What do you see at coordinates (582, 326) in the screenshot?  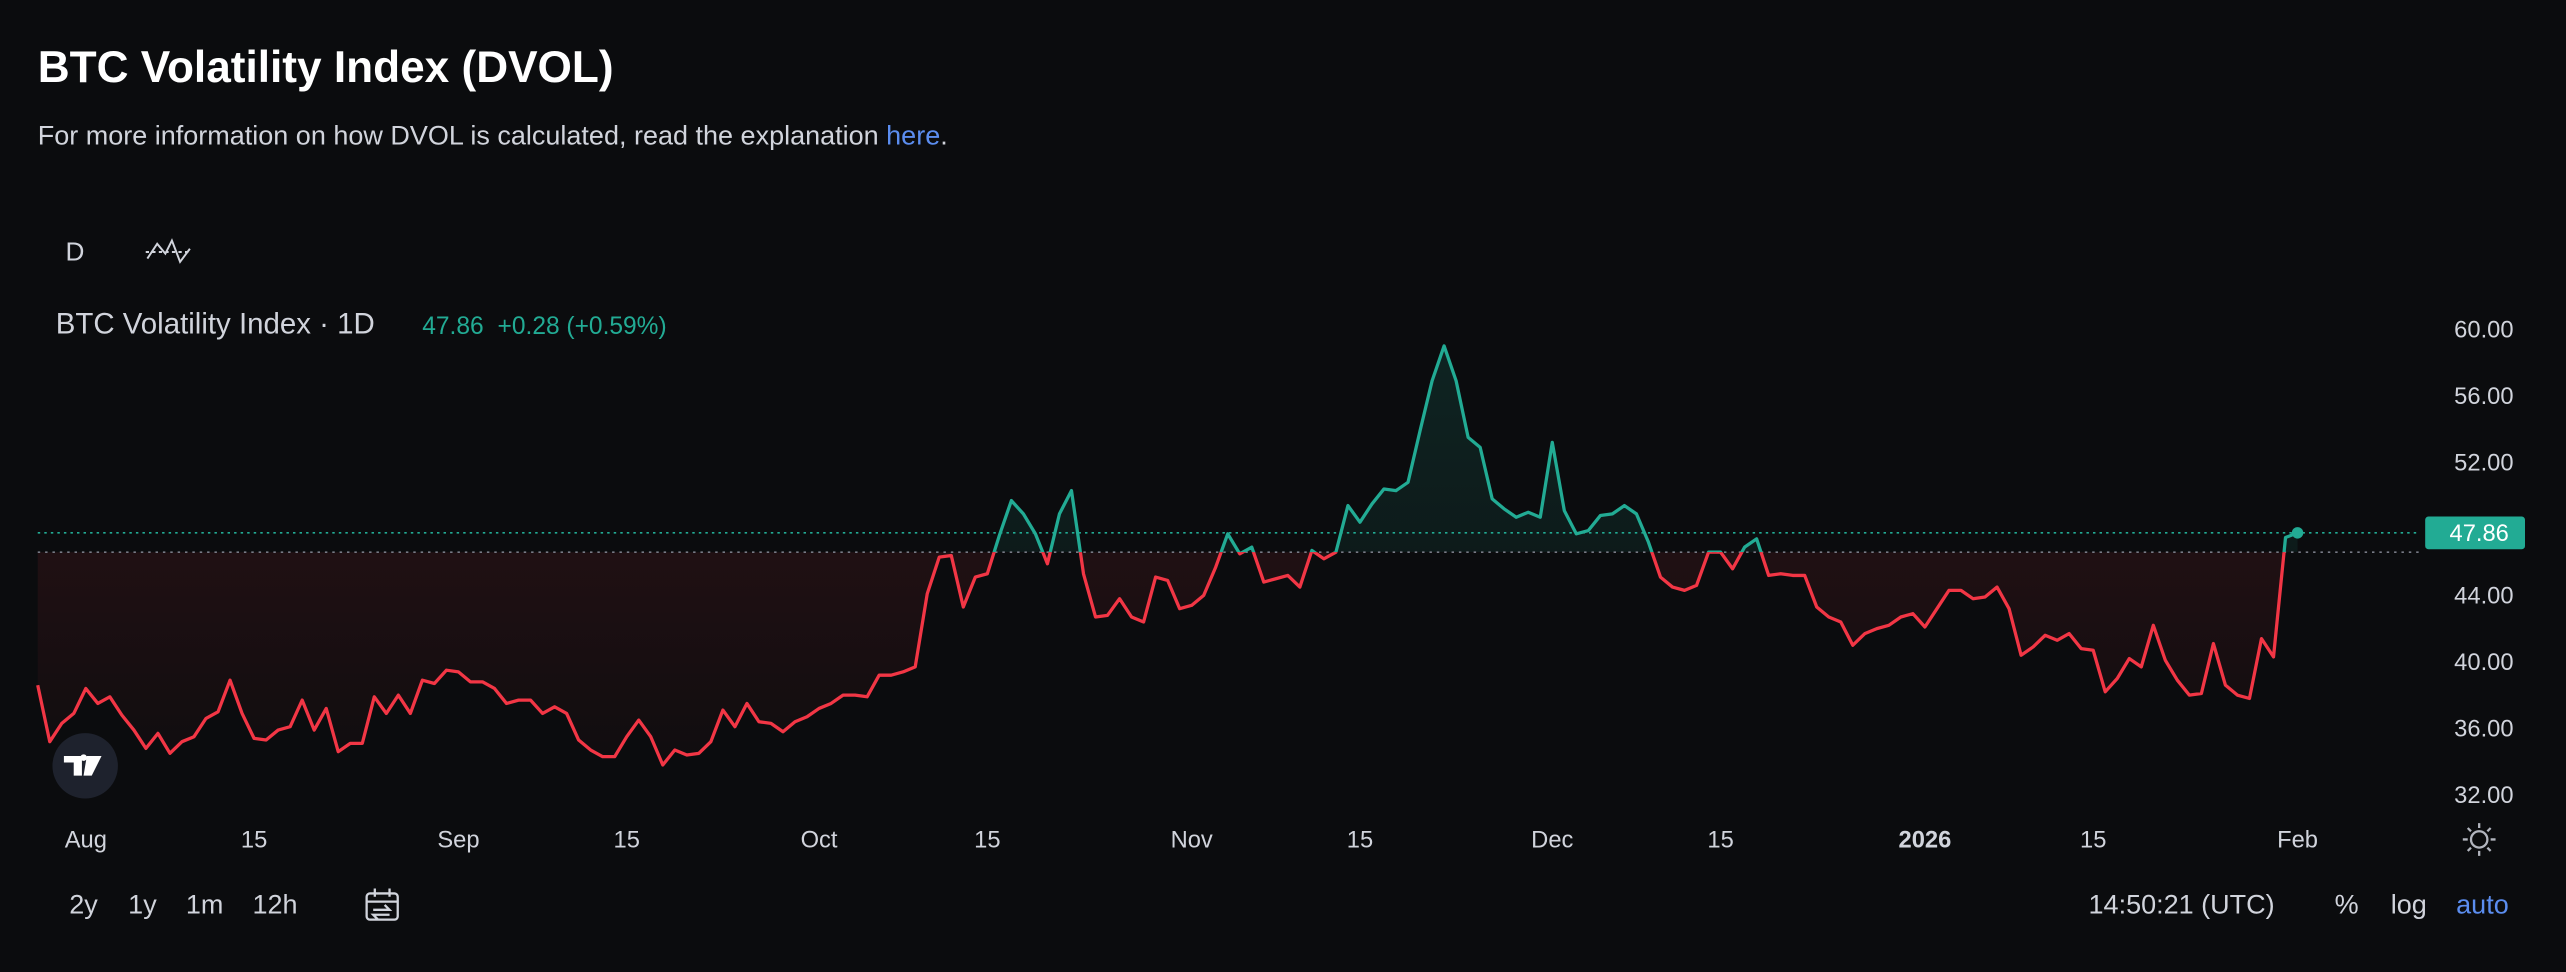 I see `legend-change: +0.28 (+0.59%)` at bounding box center [582, 326].